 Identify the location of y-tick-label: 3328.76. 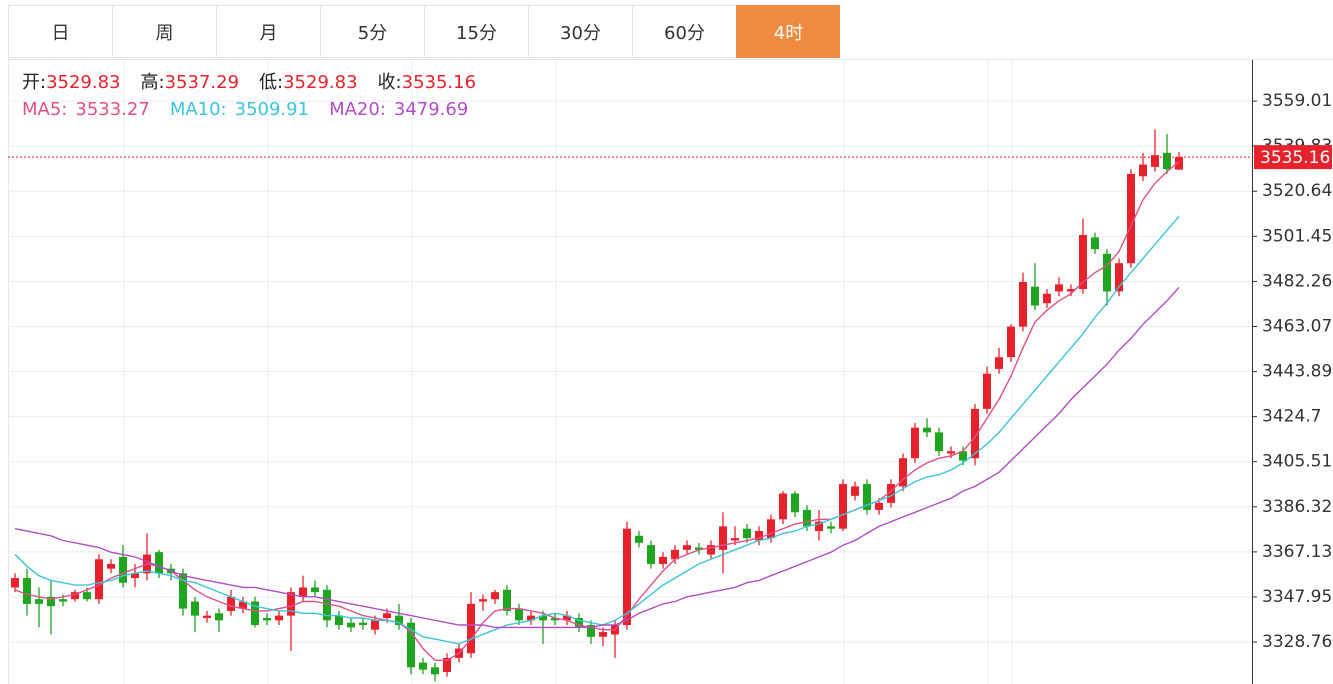
(1297, 642).